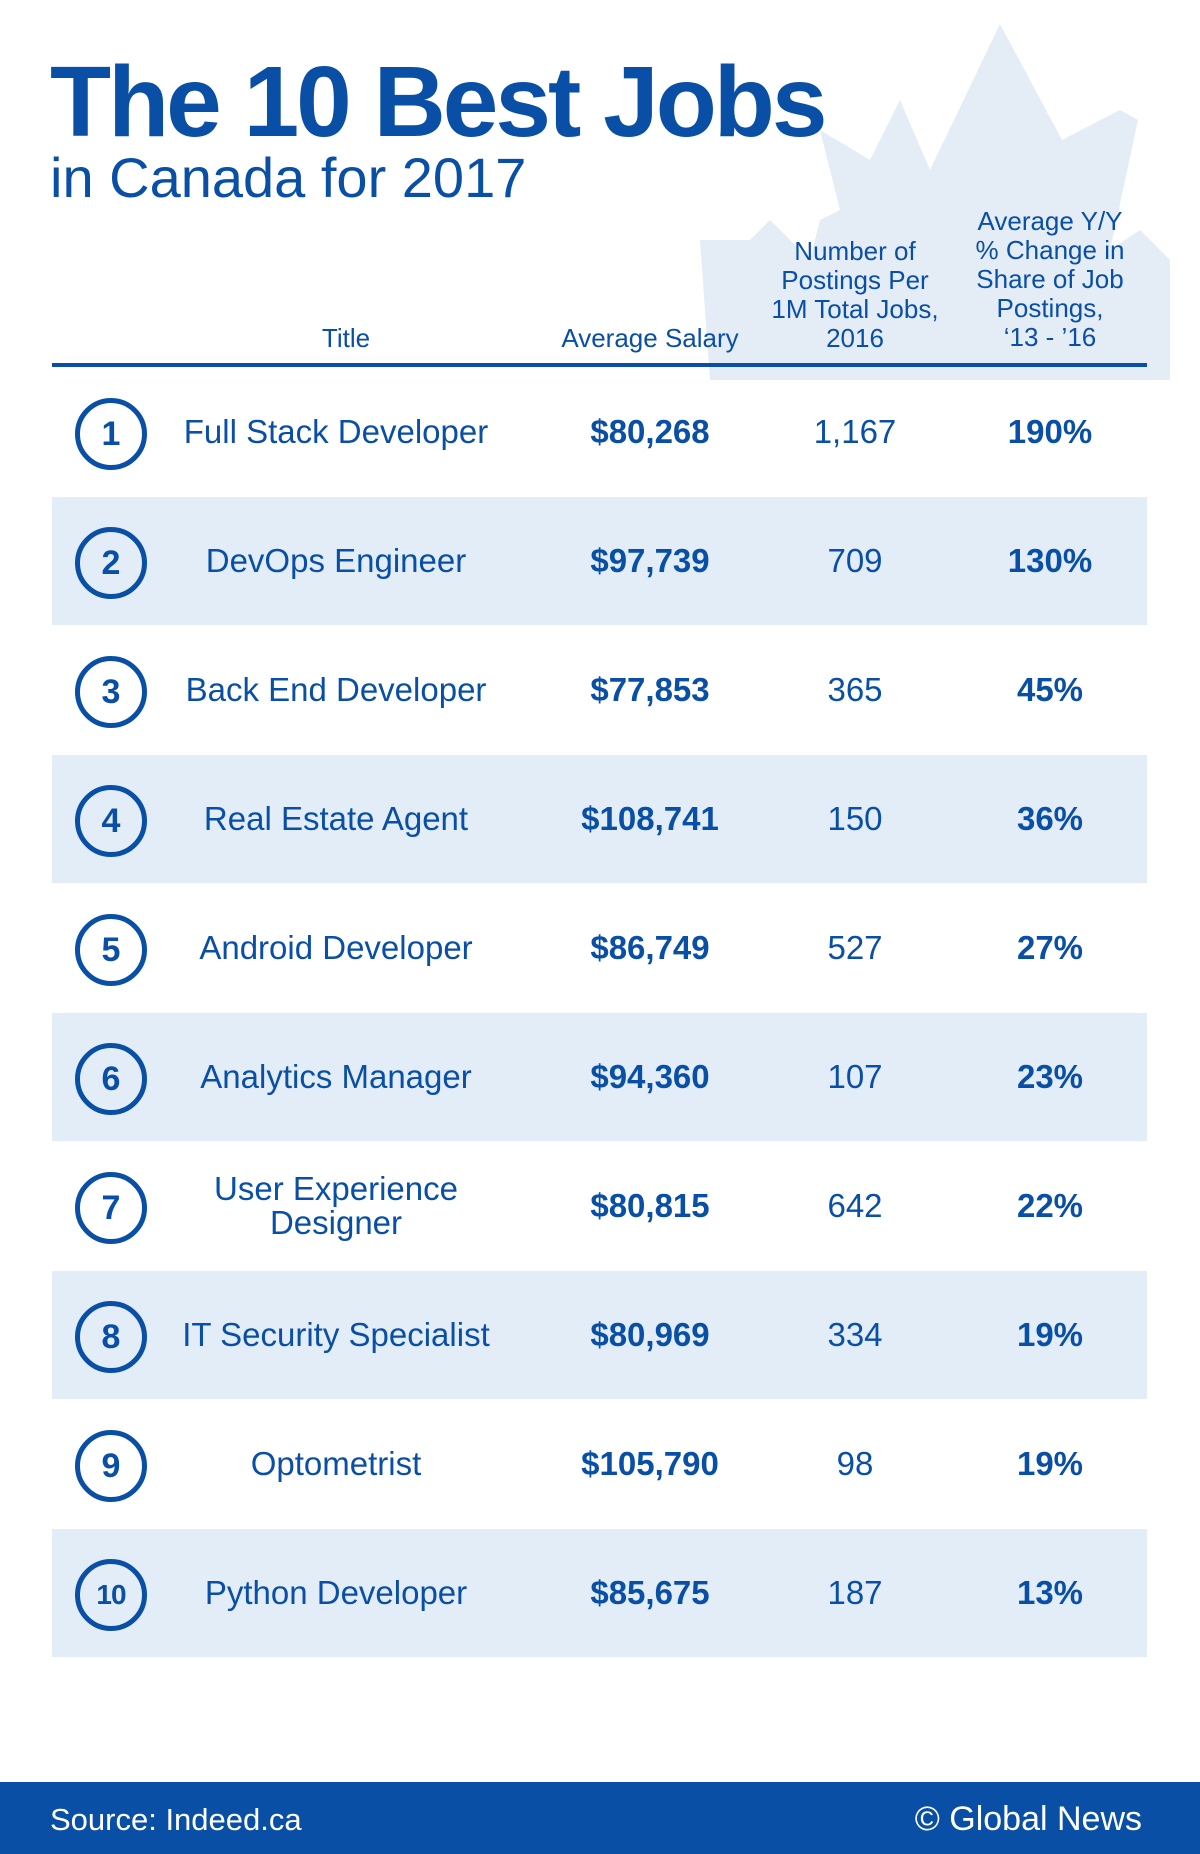  I want to click on table-row: 3 Back End Developer $77,853 365 45%, so click(599, 690).